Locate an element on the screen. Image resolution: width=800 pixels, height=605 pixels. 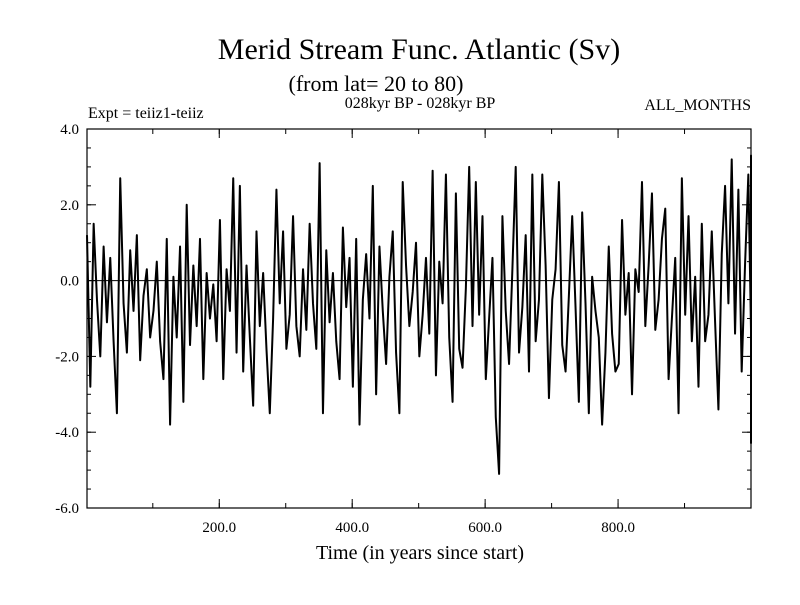
y-tick-label: 2.0 is located at coordinates (69, 206).